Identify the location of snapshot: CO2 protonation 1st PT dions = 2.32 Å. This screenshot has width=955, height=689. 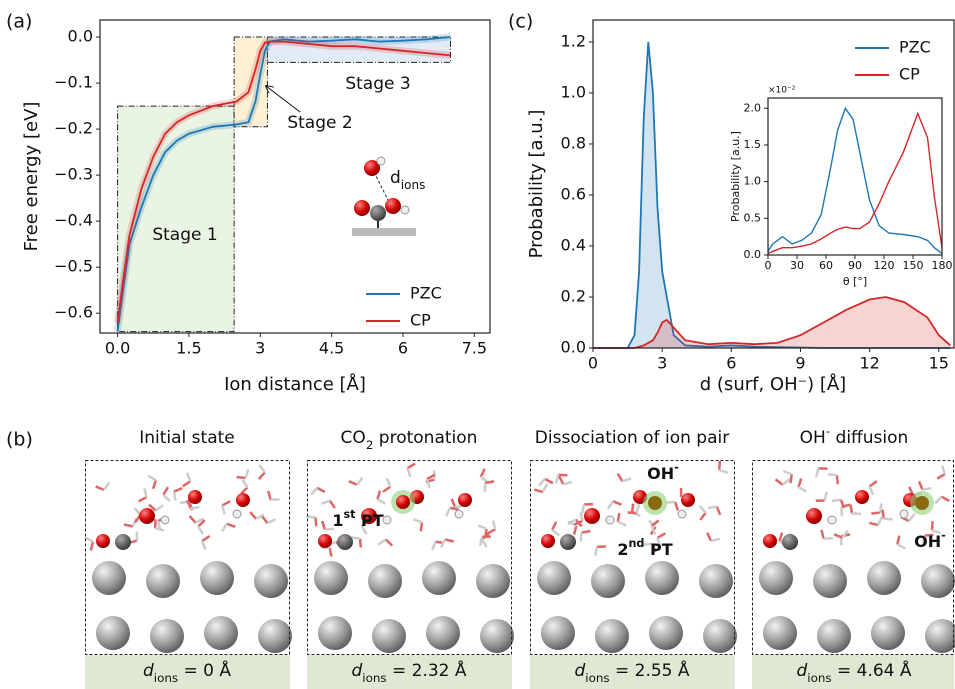
(410, 558).